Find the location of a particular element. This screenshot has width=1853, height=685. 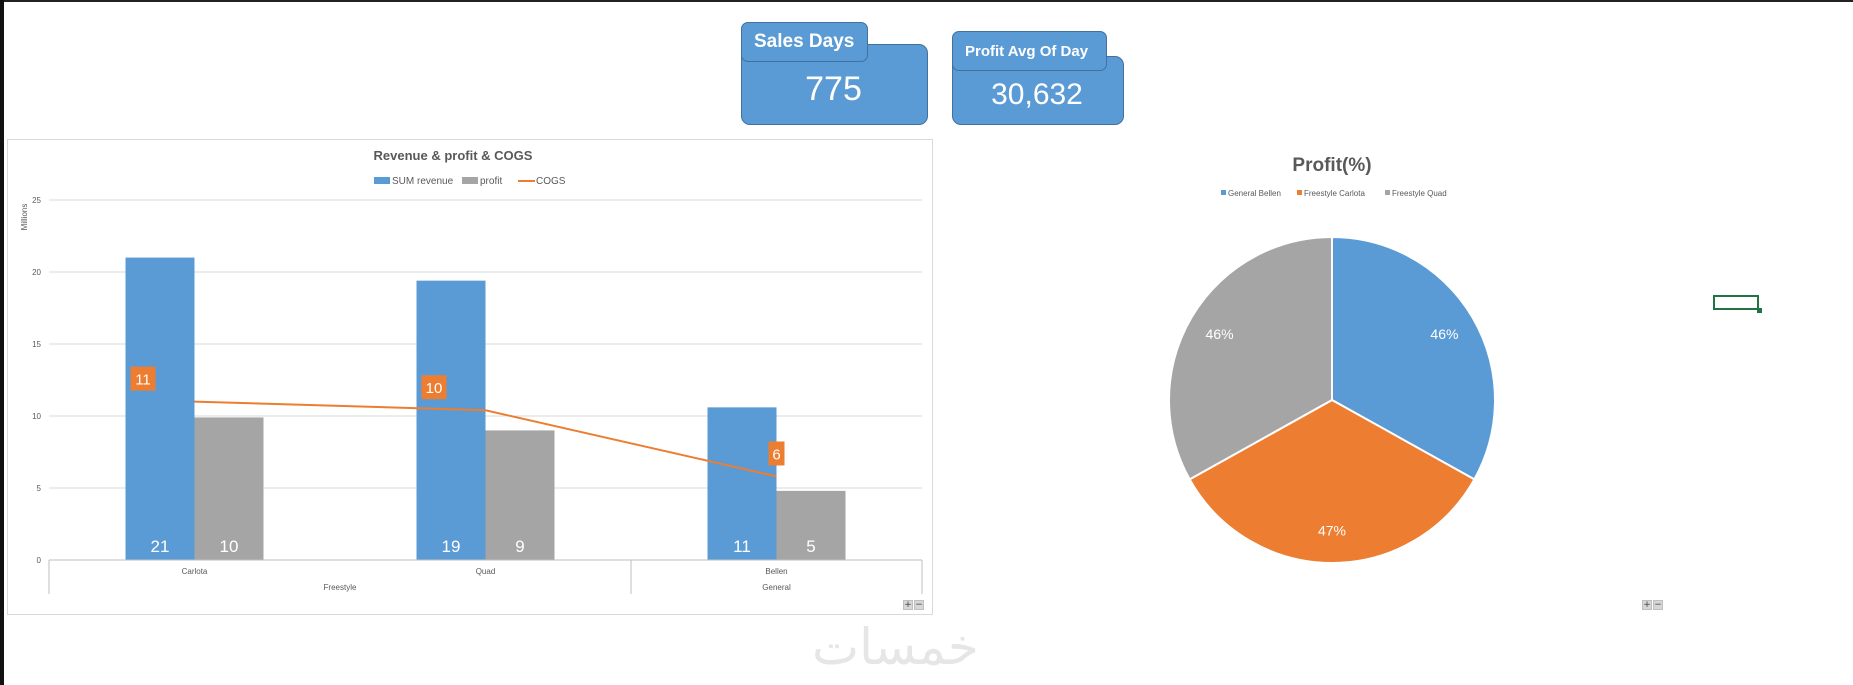

data-label-profit-0: 10 is located at coordinates (229, 546).